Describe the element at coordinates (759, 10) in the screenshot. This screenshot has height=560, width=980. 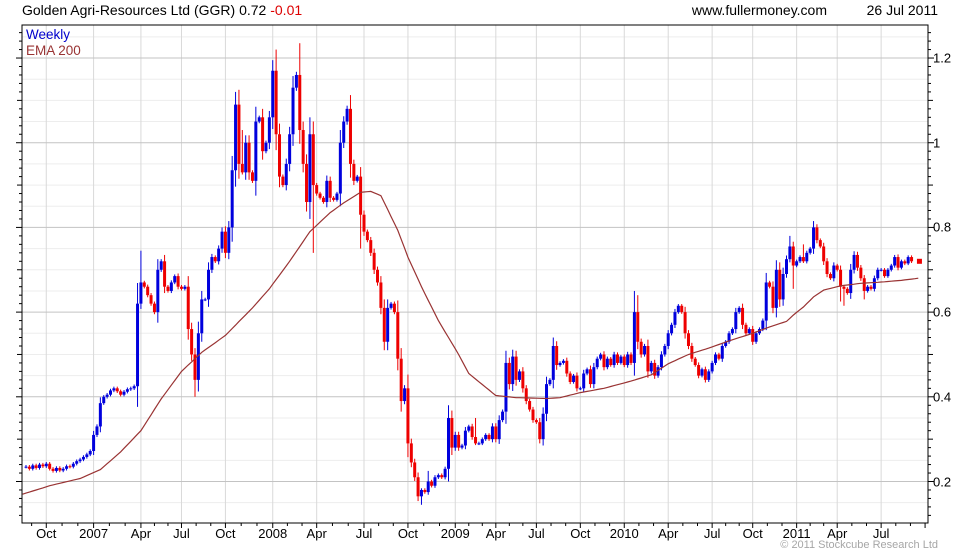
I see `site-link: www.fullermoney.com` at that location.